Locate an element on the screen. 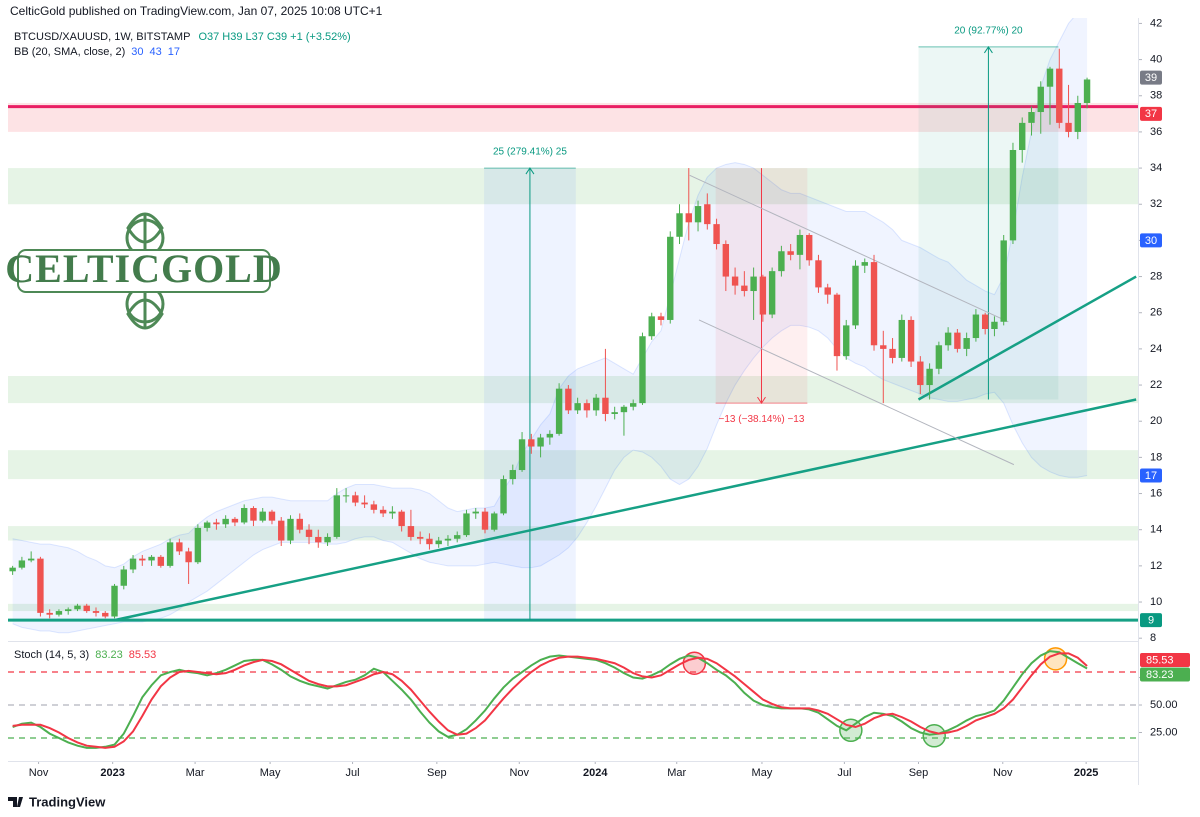 The height and width of the screenshot is (817, 1200). y-tick-label: 24 is located at coordinates (1156, 349).